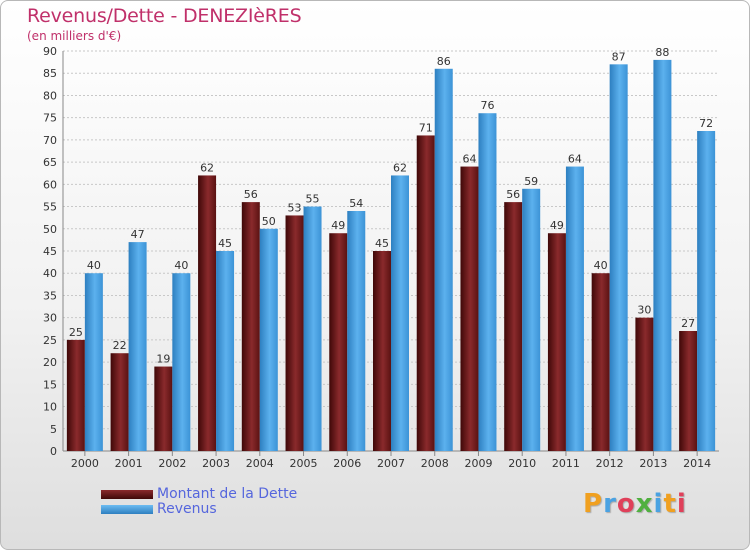 The width and height of the screenshot is (750, 550). What do you see at coordinates (50, 229) in the screenshot?
I see `y-tick-label: 50` at bounding box center [50, 229].